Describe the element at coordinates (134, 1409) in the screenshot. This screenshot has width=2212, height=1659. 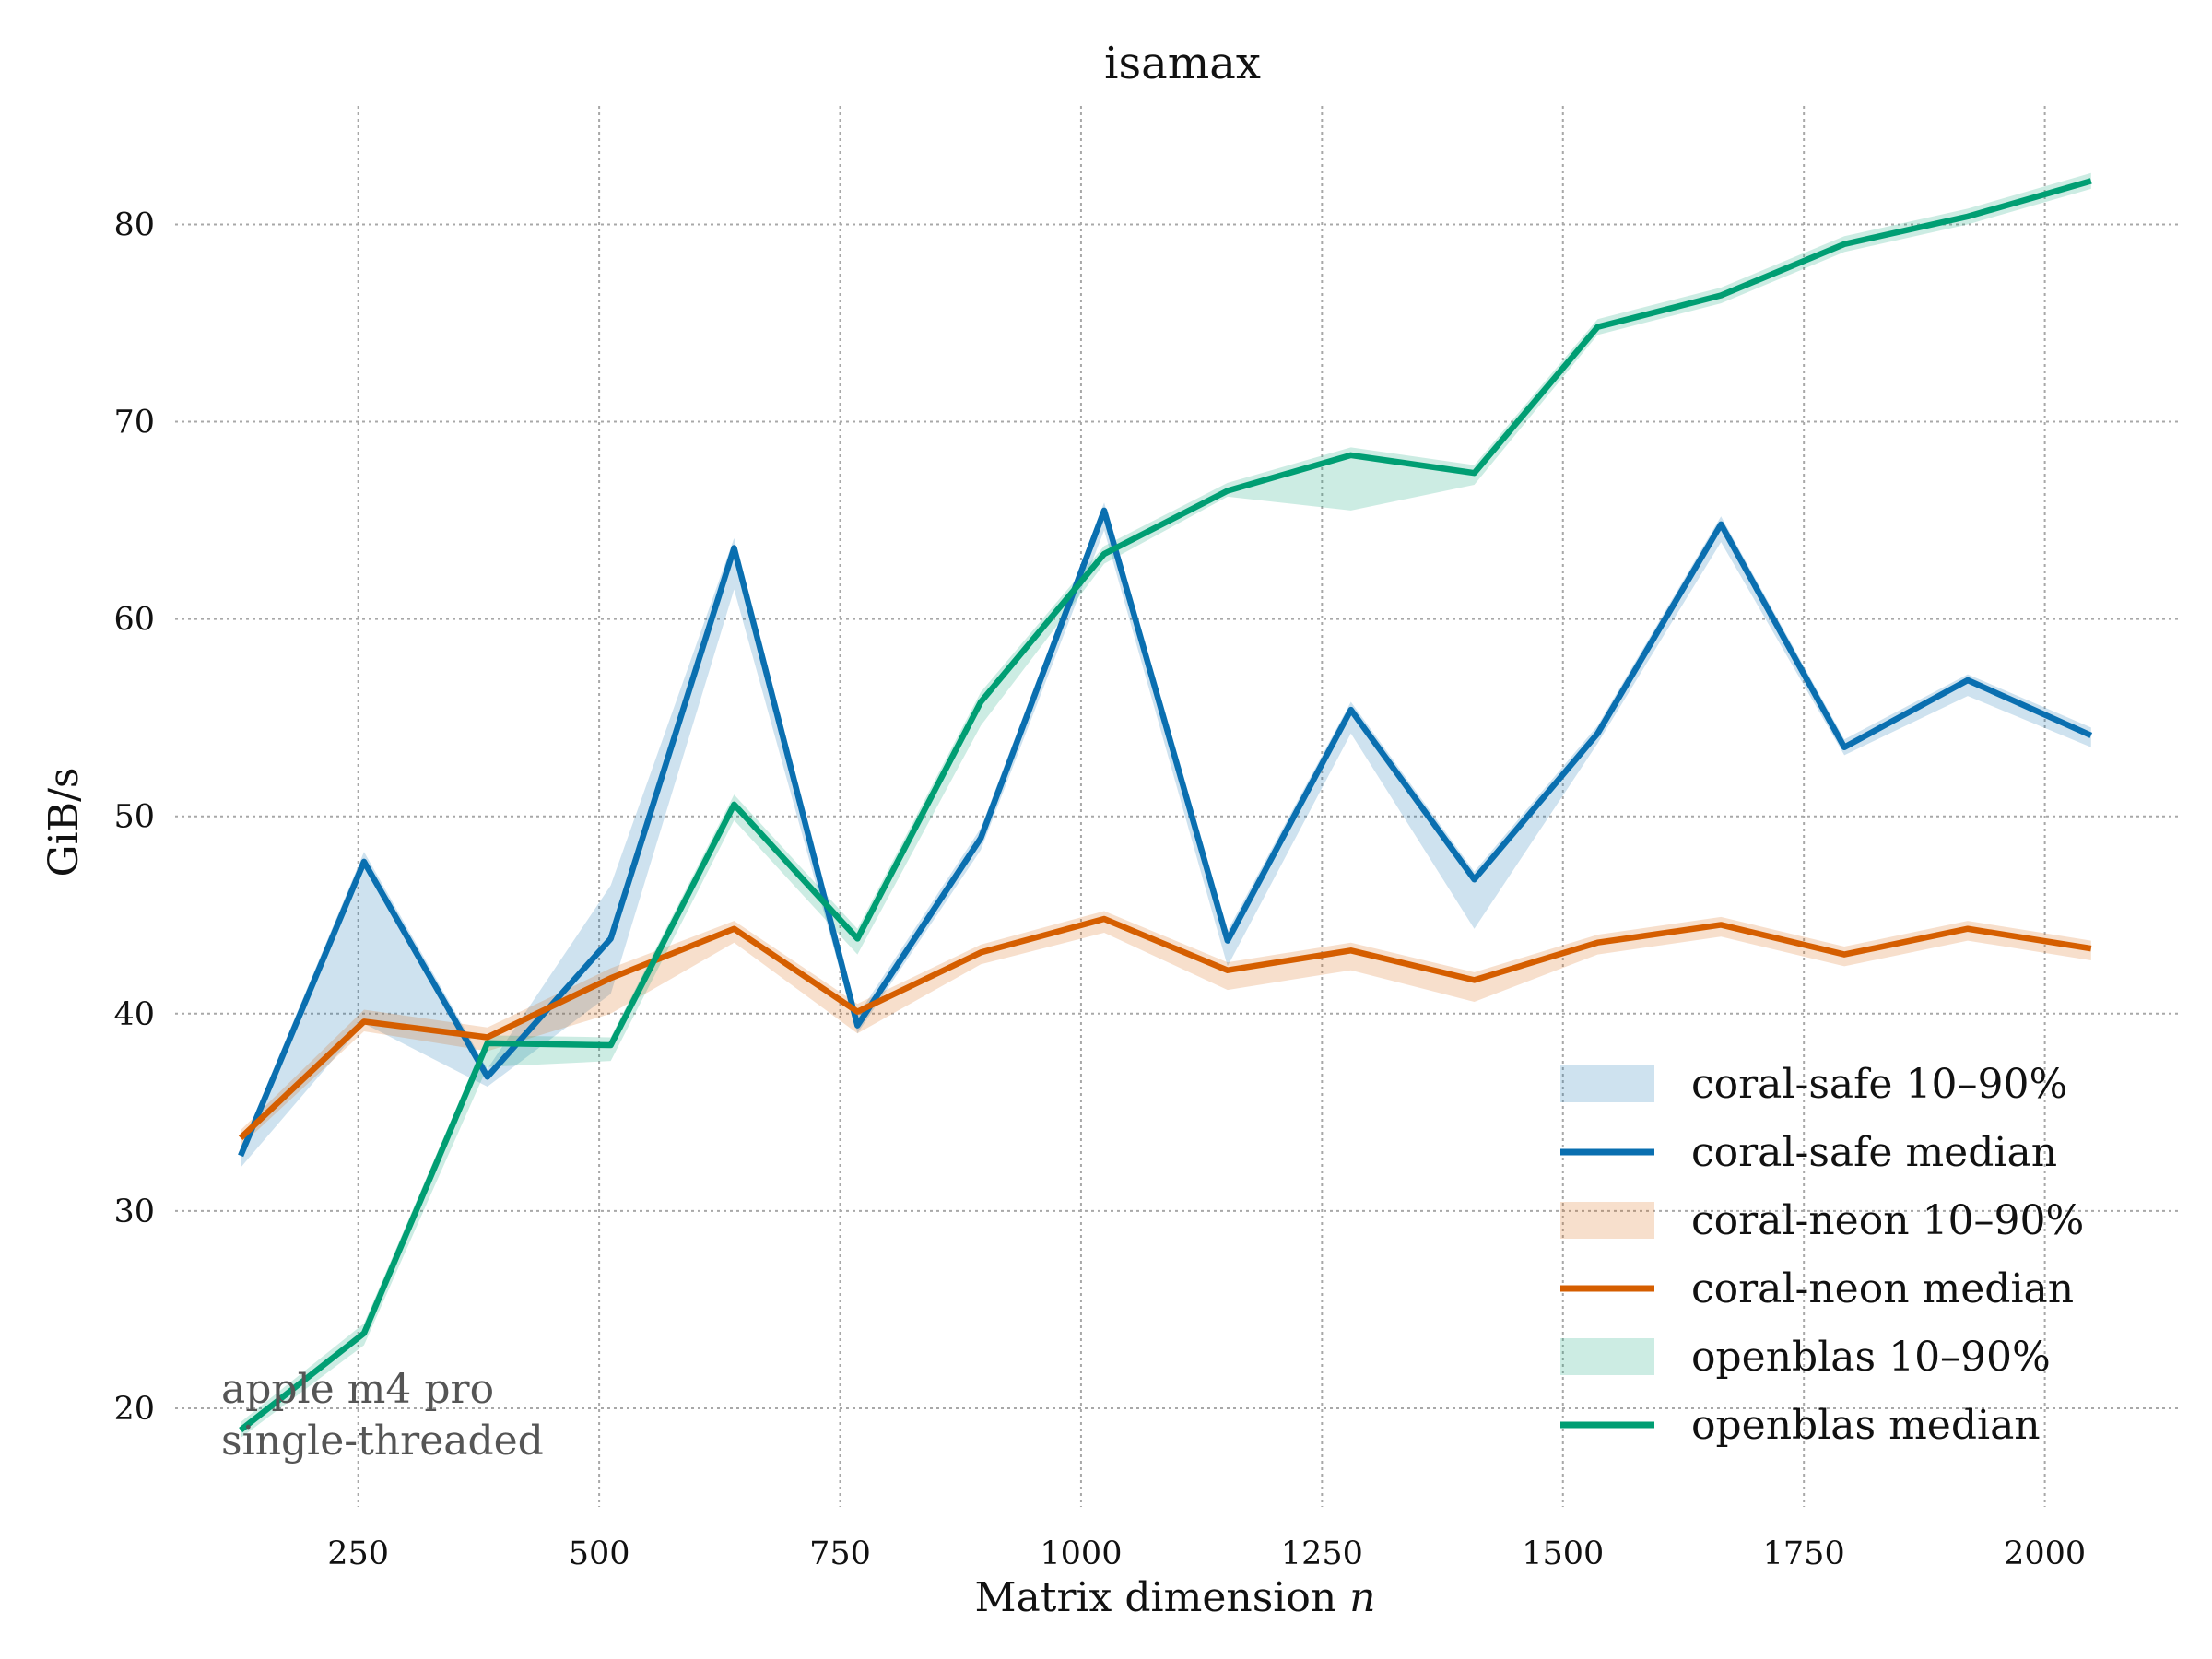
I see `y-tick-label-20: 20` at that location.